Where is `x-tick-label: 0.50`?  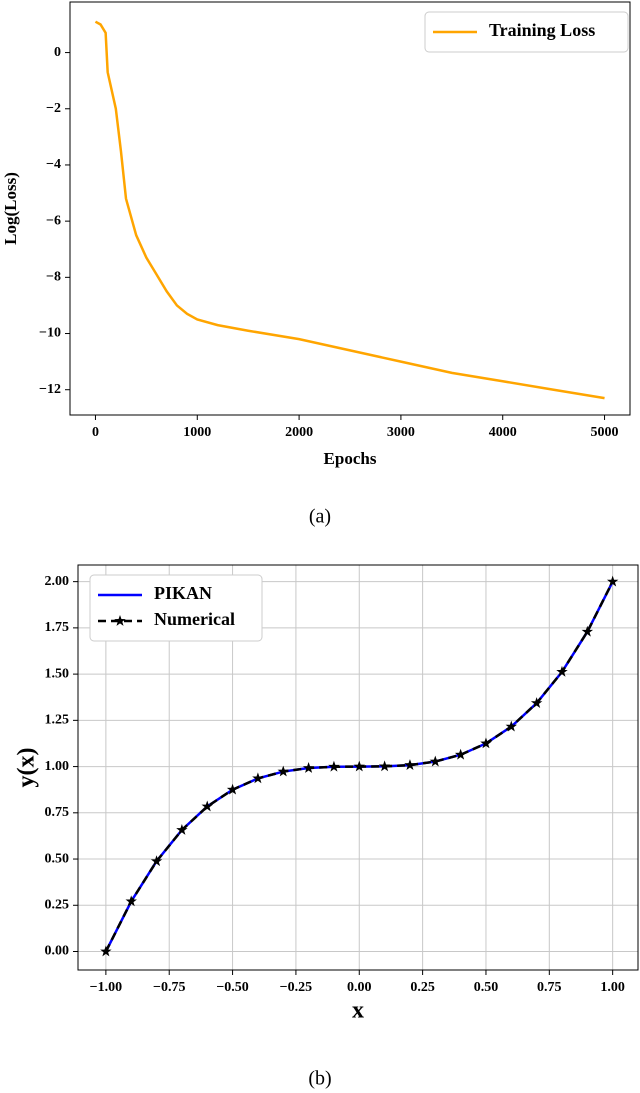 x-tick-label: 0.50 is located at coordinates (486, 987).